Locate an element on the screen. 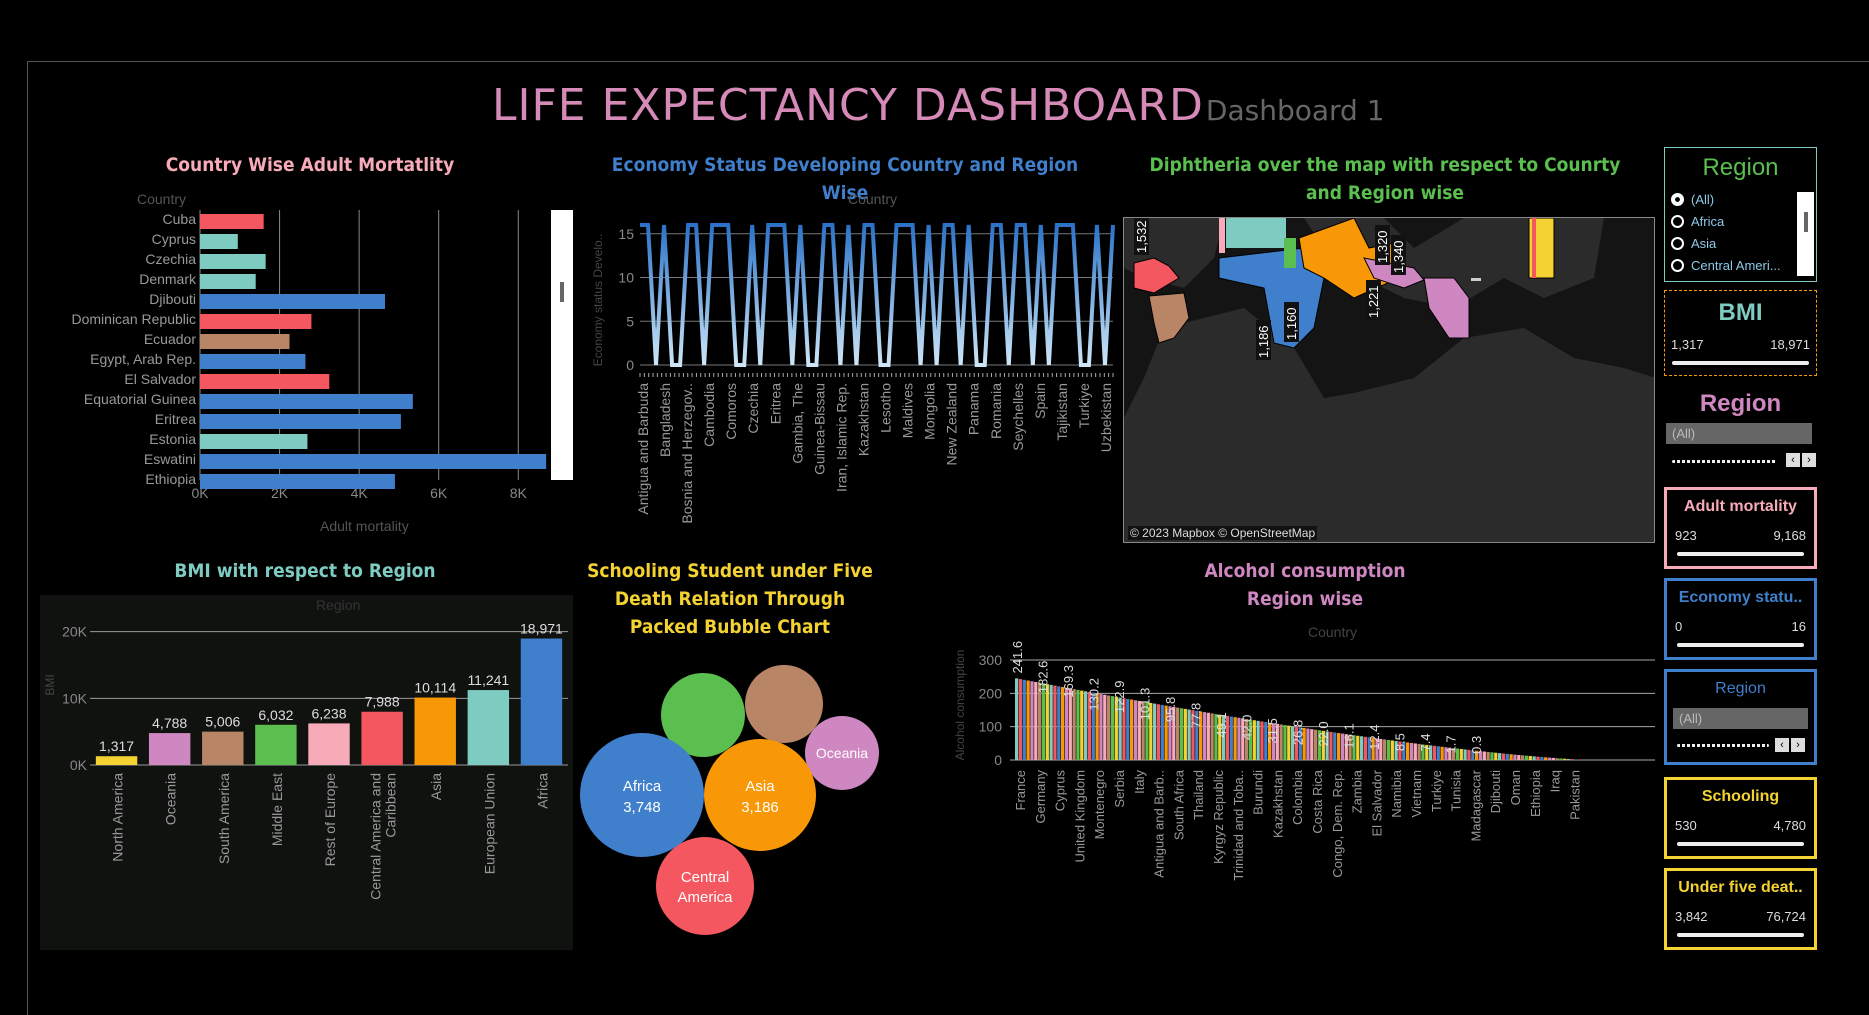 The height and width of the screenshot is (1015, 1869). map-label-bg is located at coordinates (1263, 340).